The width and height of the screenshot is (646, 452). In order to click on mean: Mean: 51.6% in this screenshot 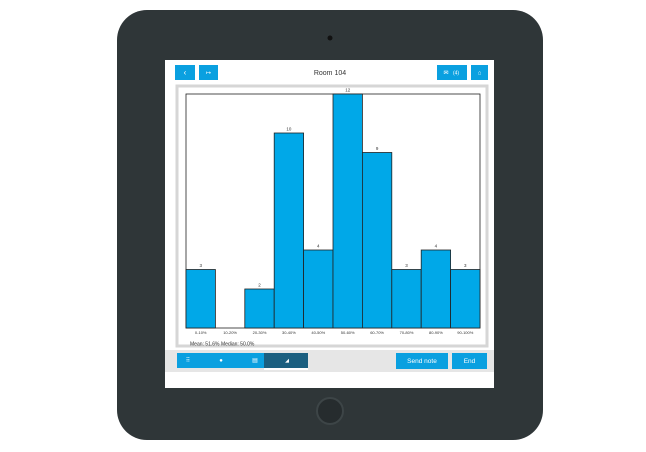, I will do `click(205, 344)`.